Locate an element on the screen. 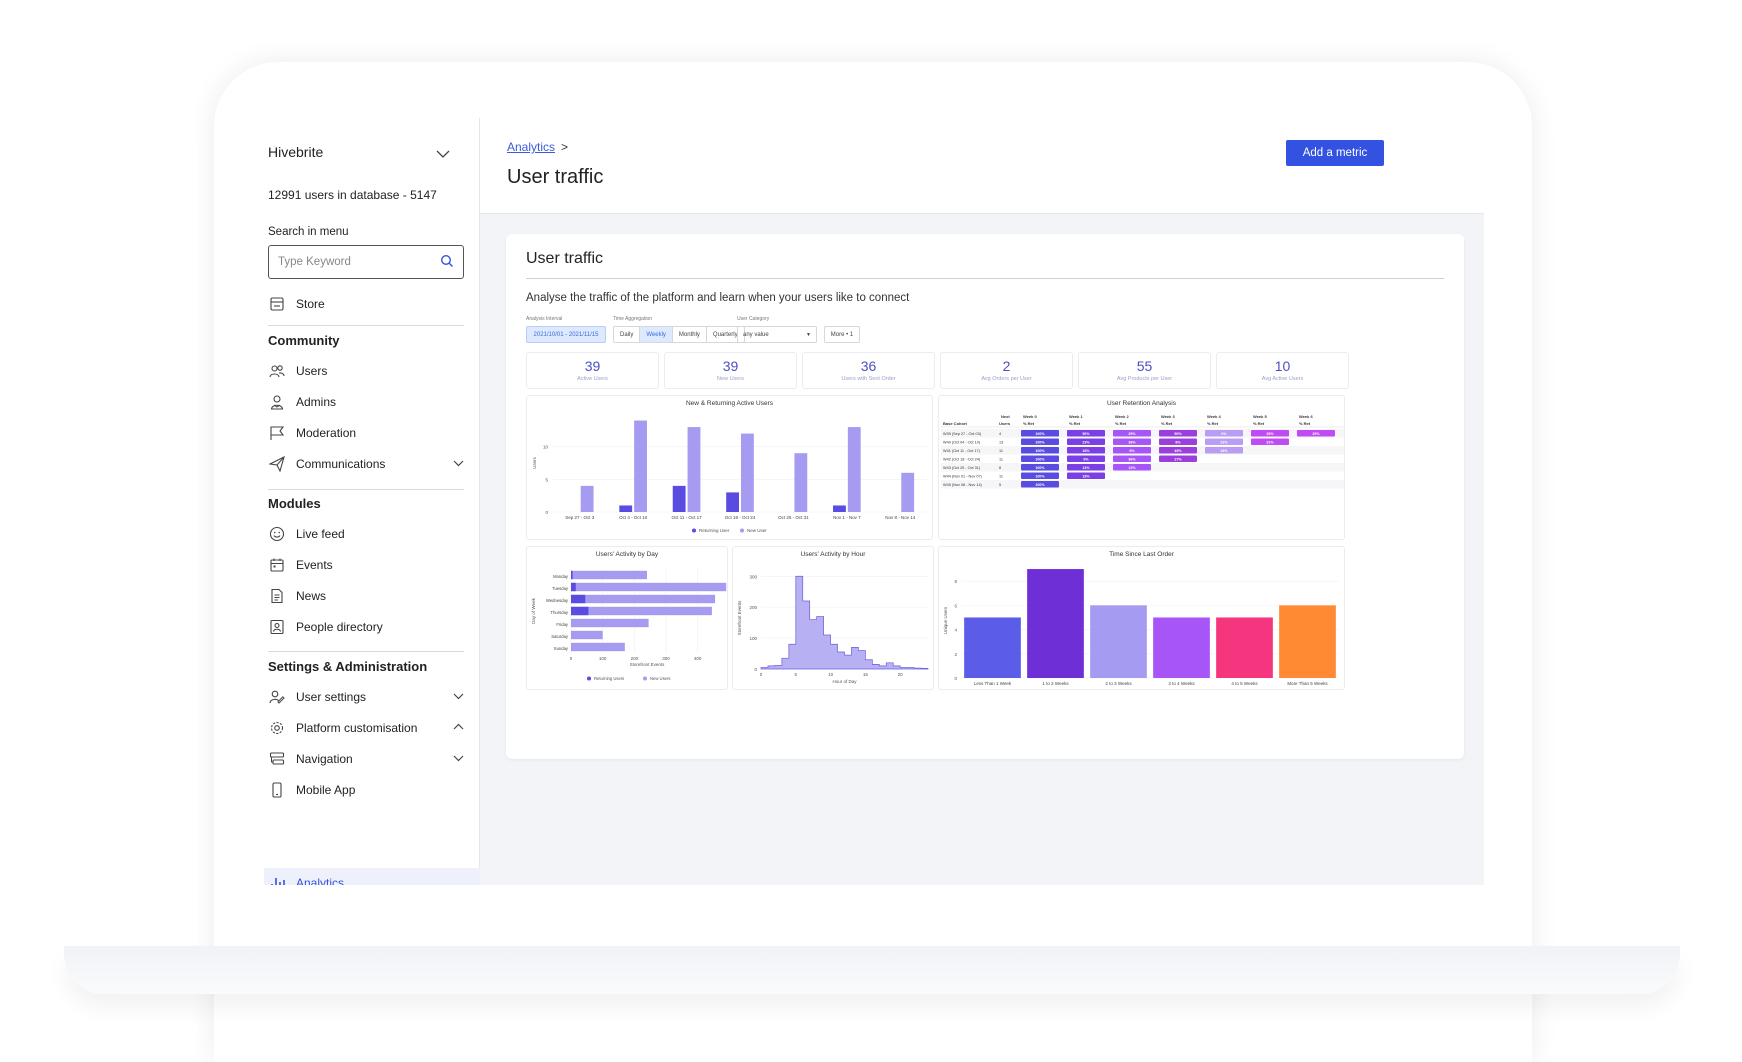 Image resolution: width=1742 pixels, height=1062 pixels. retention-value: 50% is located at coordinates (1178, 434).